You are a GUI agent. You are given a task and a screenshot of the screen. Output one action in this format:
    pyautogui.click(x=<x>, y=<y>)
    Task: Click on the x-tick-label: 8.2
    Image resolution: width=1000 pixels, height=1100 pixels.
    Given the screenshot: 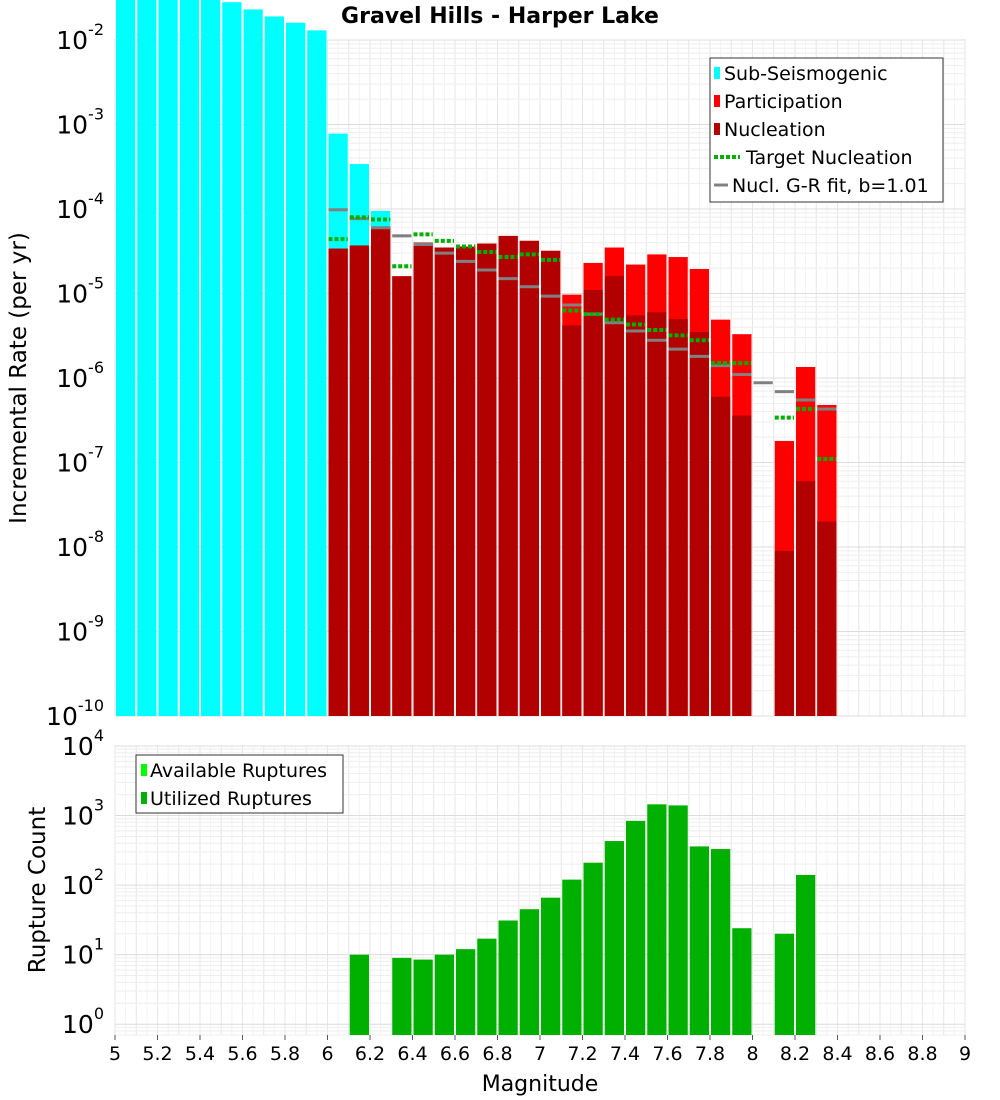 What is the action you would take?
    pyautogui.click(x=795, y=1054)
    